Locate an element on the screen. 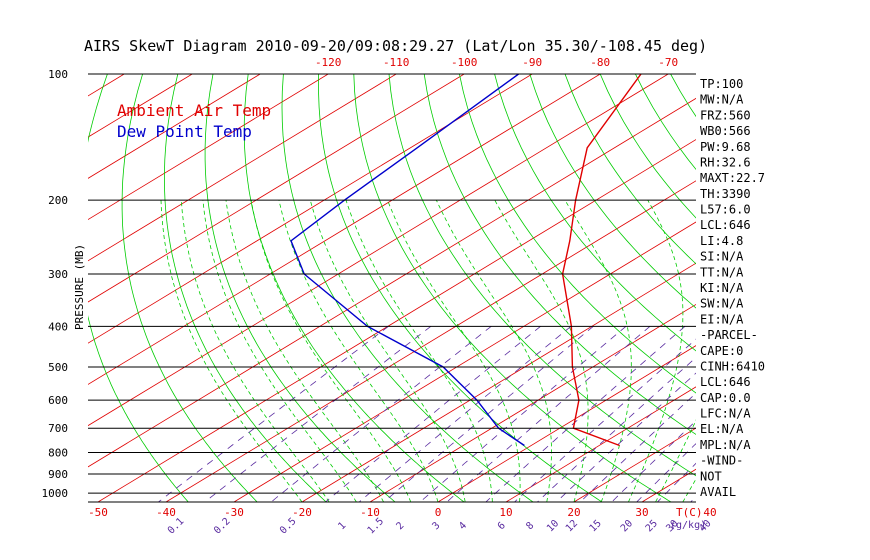  side-panel-label: CAPE:0 is located at coordinates (721, 351).